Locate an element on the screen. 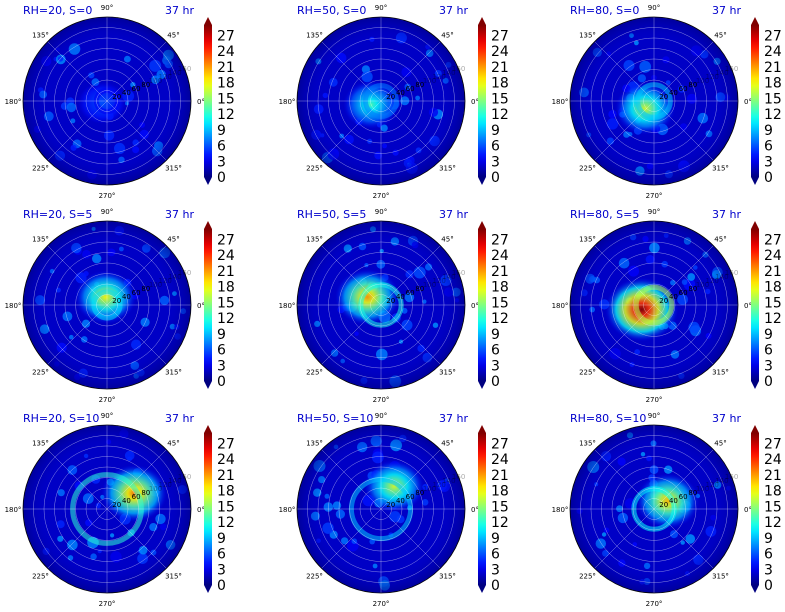 This screenshot has width=785, height=612. panel-title: RH=80, S=5 is located at coordinates (604, 214).